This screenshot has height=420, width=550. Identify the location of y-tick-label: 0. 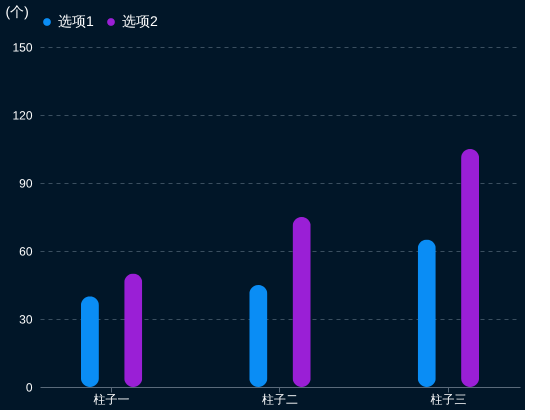
(29, 387).